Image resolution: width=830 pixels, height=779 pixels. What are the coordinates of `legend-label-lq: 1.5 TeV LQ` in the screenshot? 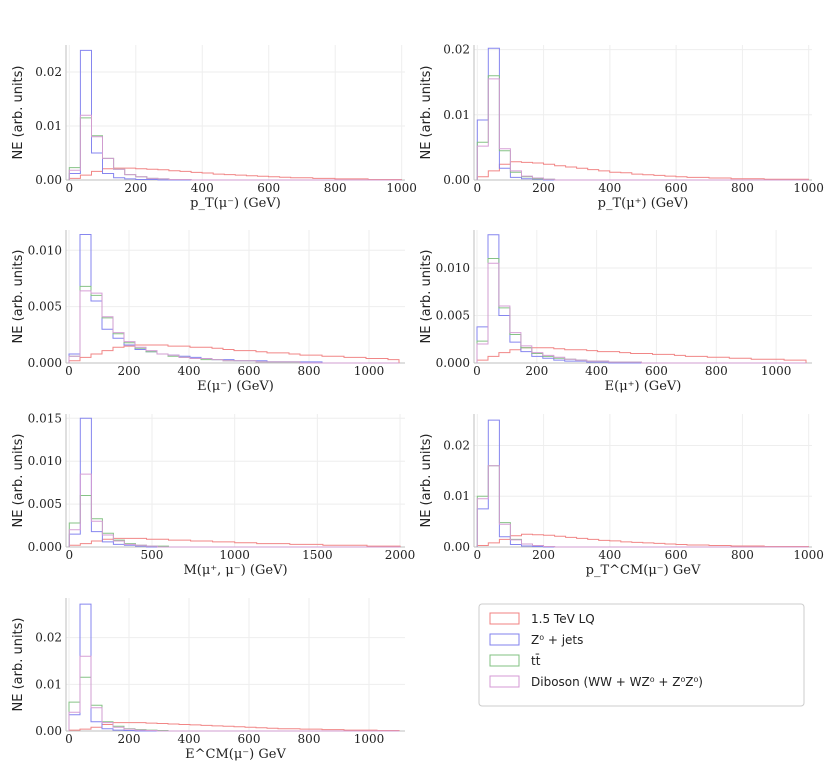 It's located at (563, 619).